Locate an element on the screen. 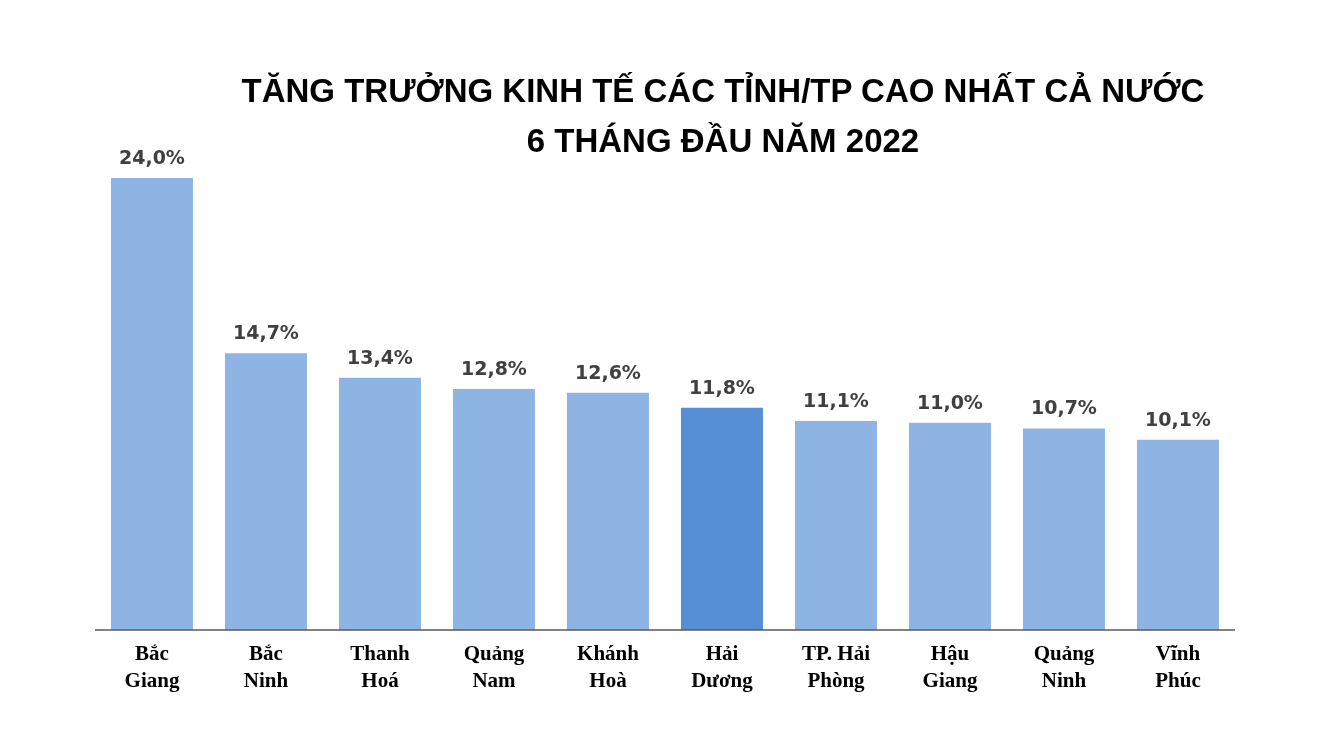  data-label: 11,1% is located at coordinates (836, 399).